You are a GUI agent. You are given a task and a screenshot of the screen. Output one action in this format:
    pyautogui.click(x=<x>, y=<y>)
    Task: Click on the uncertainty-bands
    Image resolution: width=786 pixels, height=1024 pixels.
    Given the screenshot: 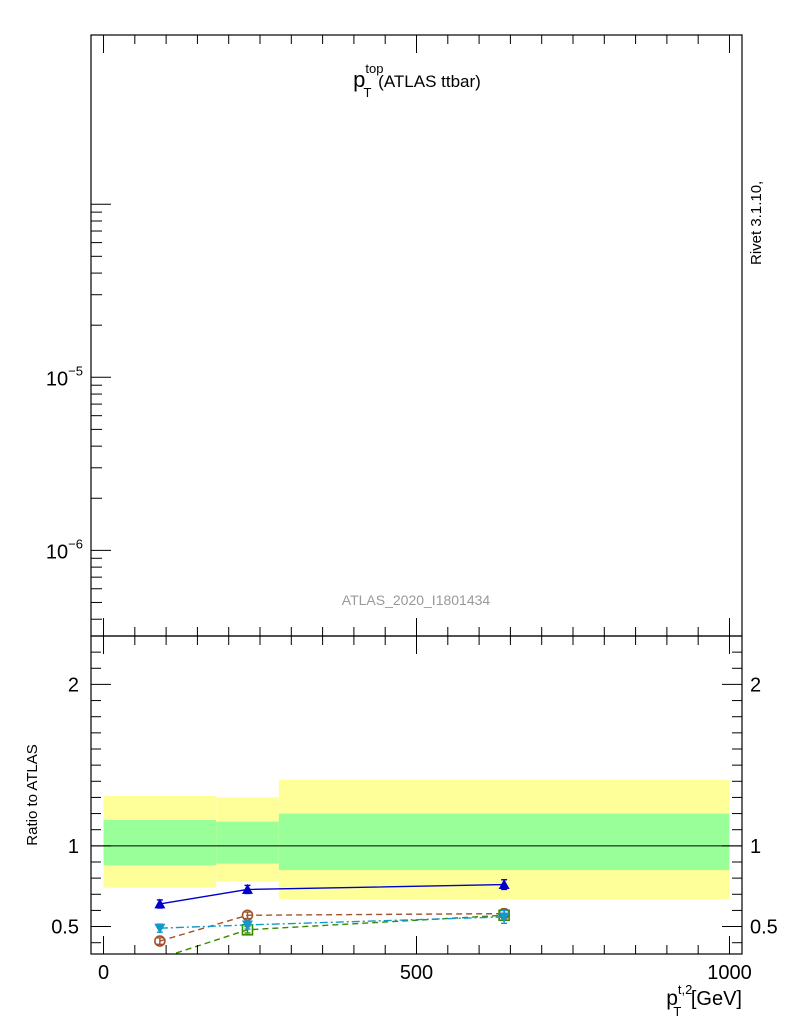 What is the action you would take?
    pyautogui.click(x=416, y=839)
    